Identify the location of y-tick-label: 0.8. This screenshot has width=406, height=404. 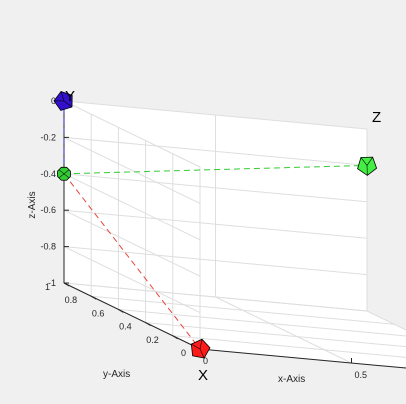
(71, 300).